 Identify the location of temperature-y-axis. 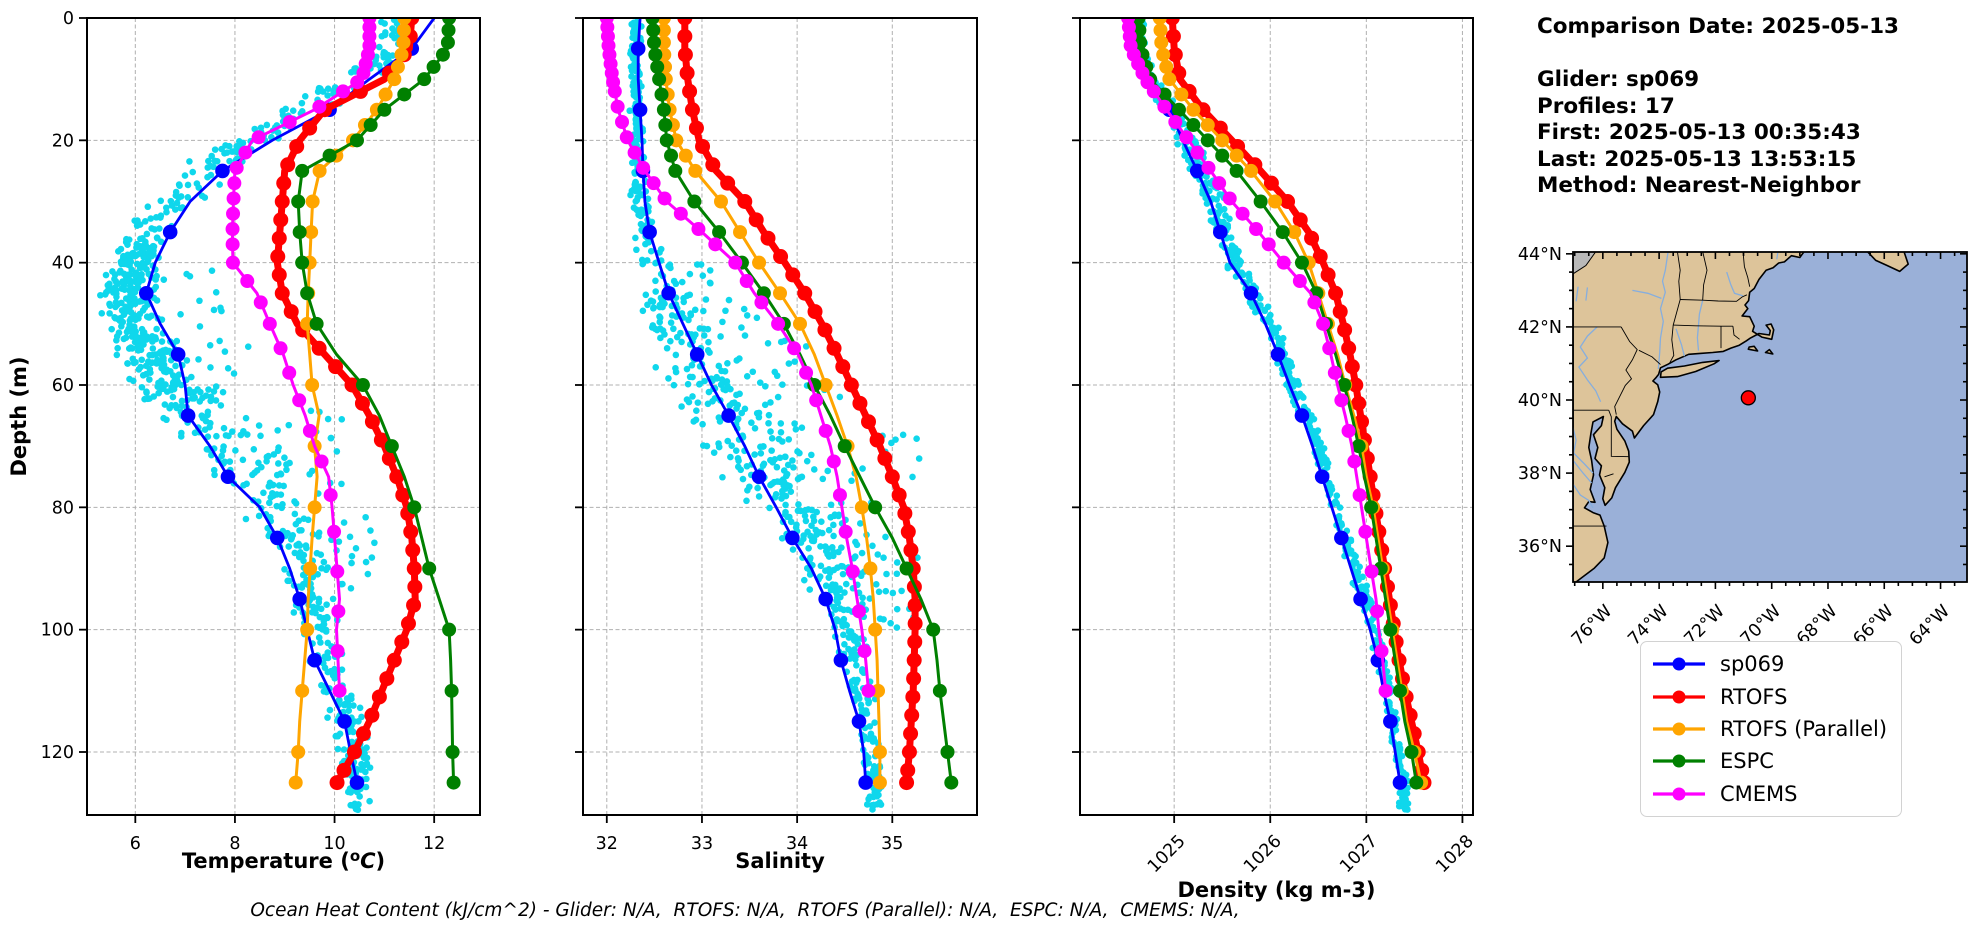
(83, 385).